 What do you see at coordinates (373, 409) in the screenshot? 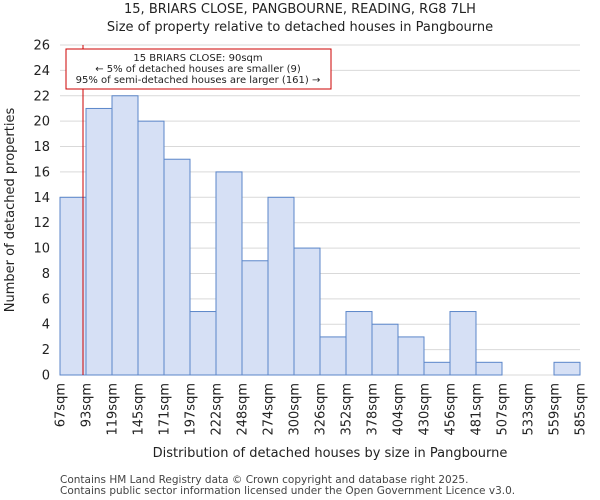
I see `x-tick-label: 378sqm` at bounding box center [373, 409].